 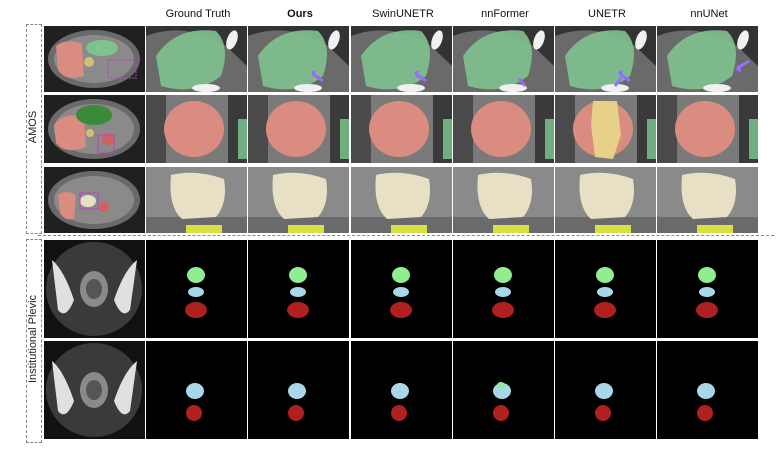 What do you see at coordinates (503, 289) in the screenshot?
I see `image-cell-row4-nnformer` at bounding box center [503, 289].